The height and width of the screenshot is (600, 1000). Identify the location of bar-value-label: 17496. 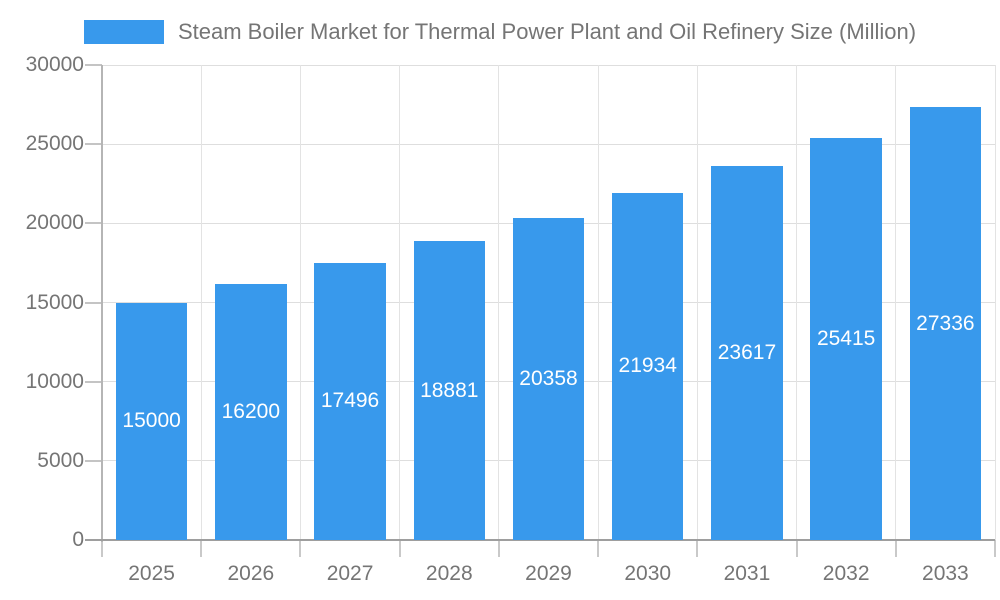
(350, 401).